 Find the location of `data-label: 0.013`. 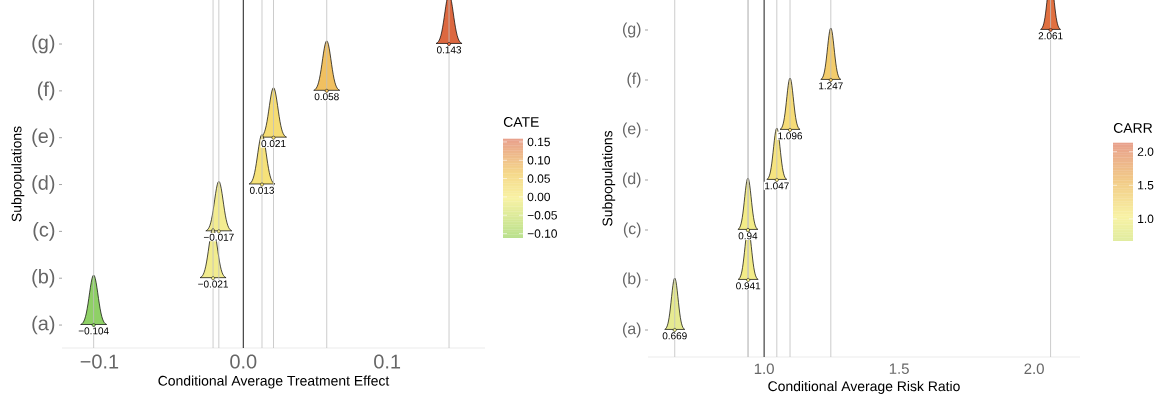

data-label: 0.013 is located at coordinates (262, 190).